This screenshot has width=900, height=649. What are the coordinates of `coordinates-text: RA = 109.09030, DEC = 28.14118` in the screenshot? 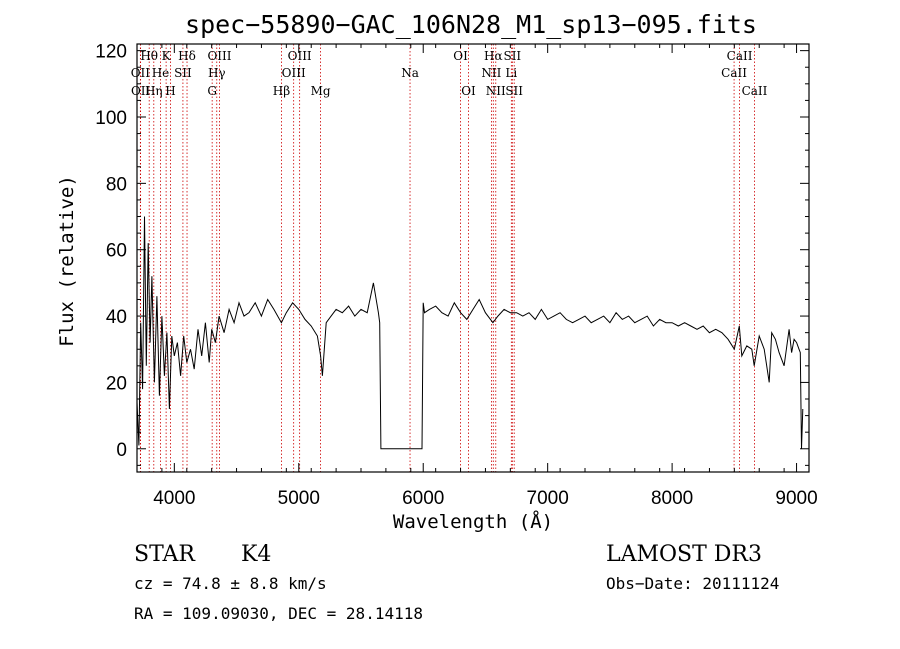 It's located at (278, 613).